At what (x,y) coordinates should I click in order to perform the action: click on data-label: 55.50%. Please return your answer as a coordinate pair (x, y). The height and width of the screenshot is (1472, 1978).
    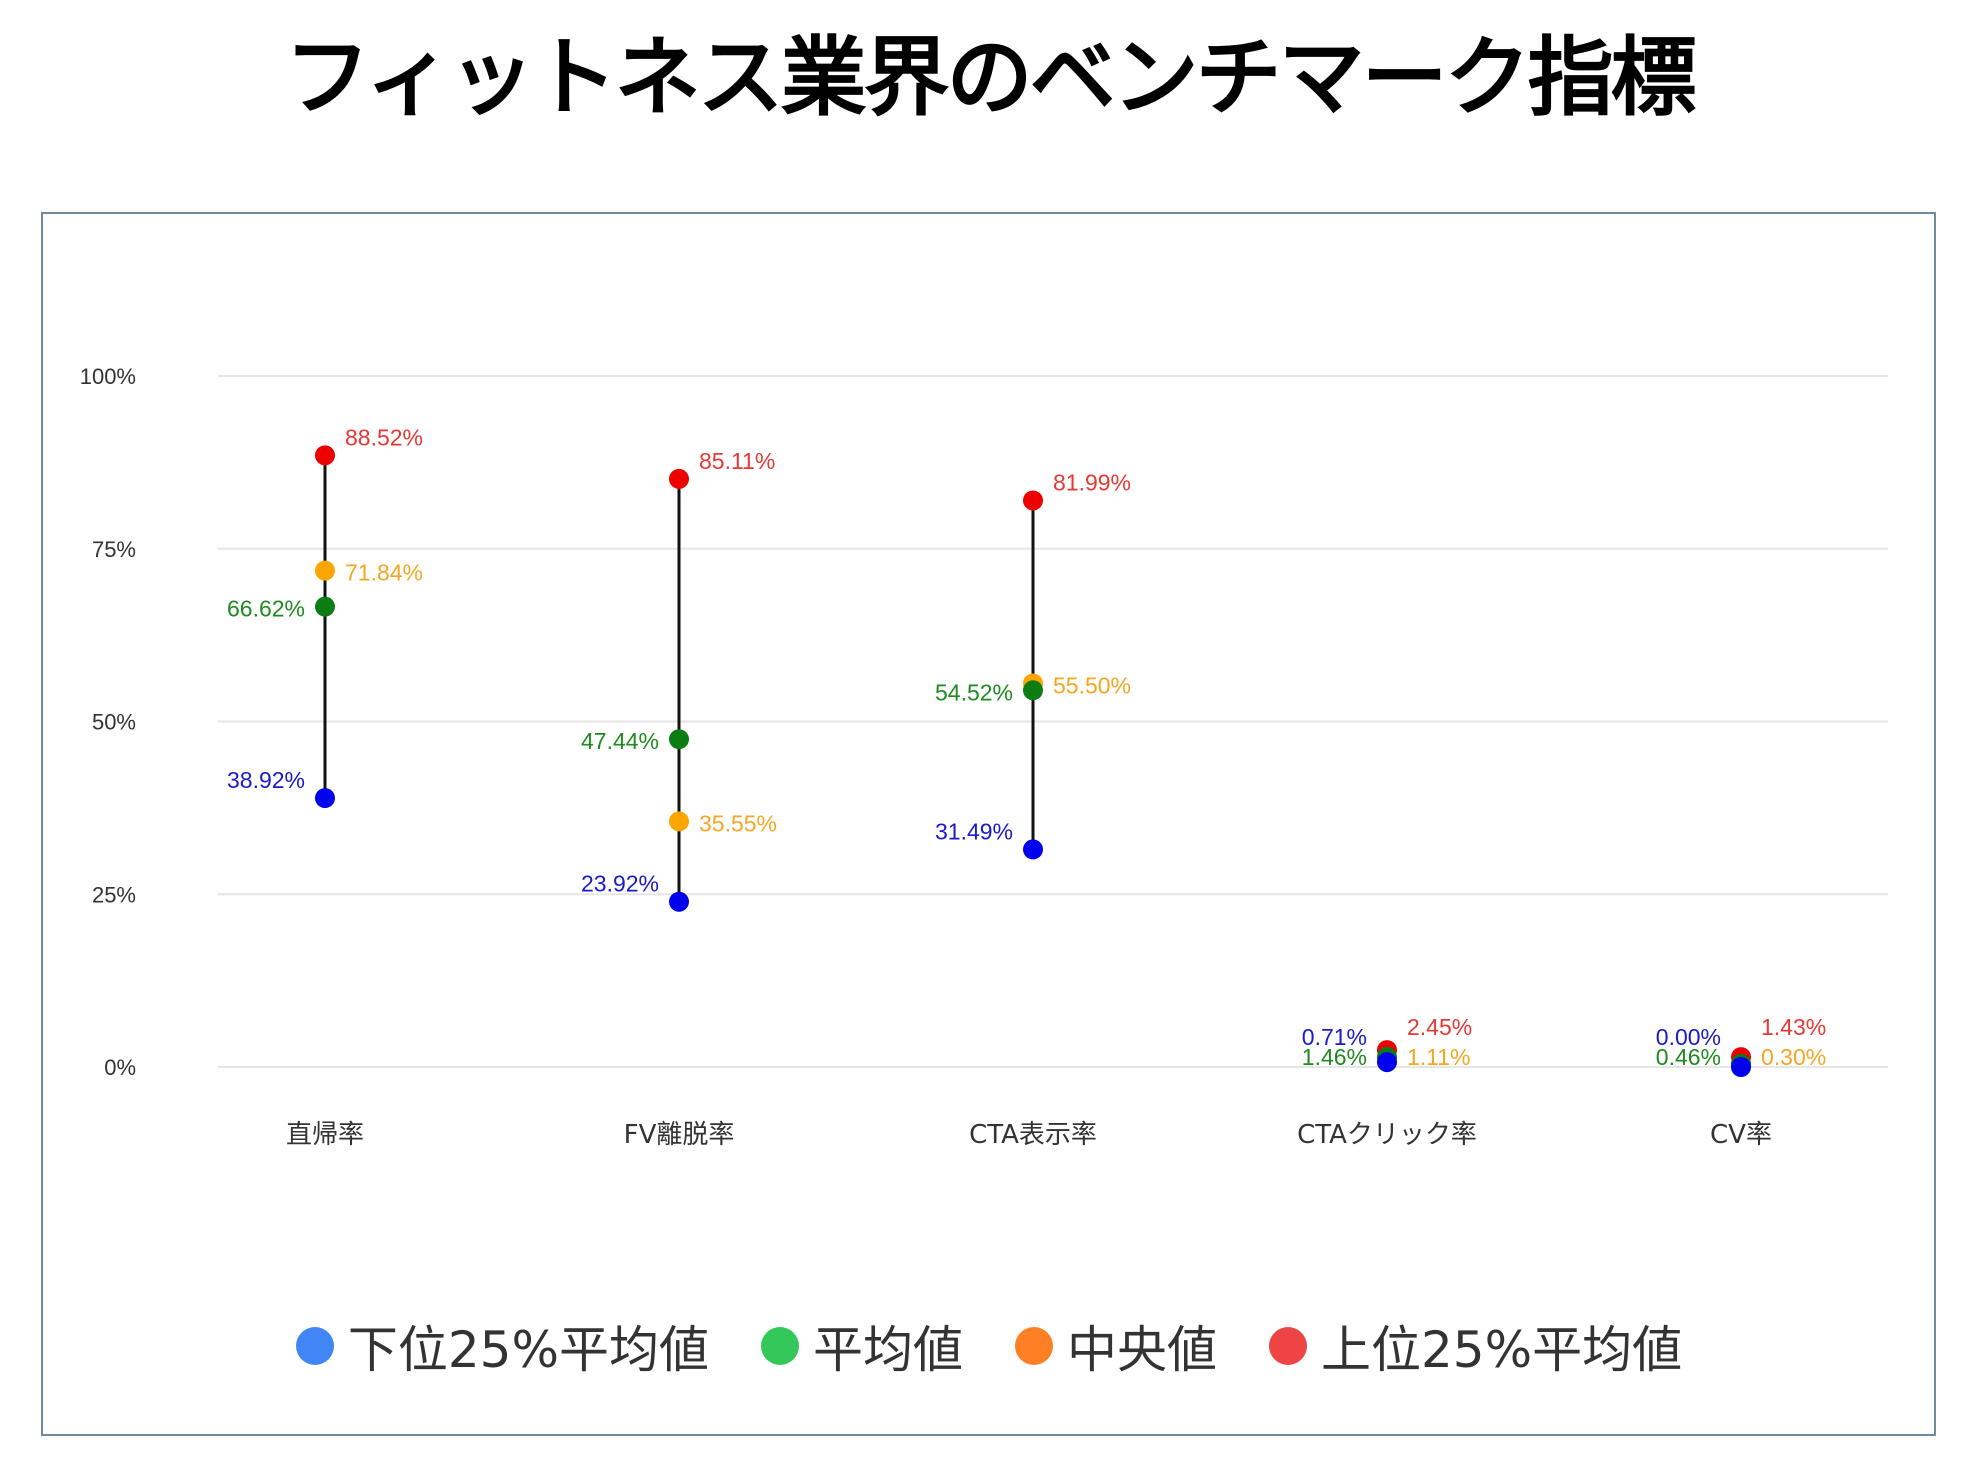
    Looking at the image, I should click on (1092, 685).